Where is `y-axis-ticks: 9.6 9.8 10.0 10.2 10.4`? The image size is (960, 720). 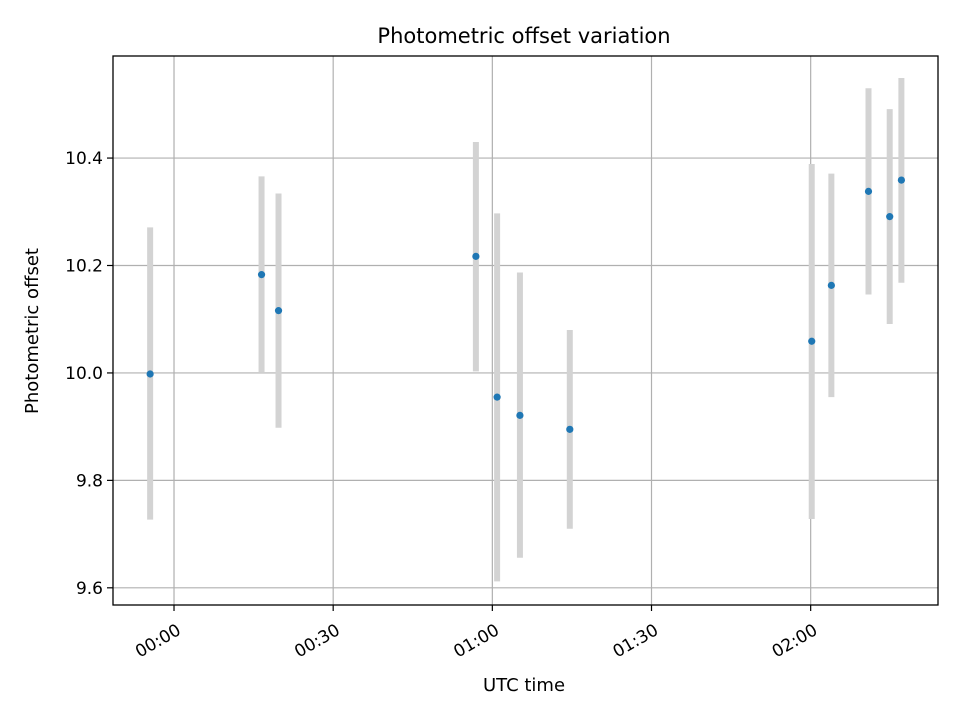
y-axis-ticks: 9.6 9.8 10.0 10.2 10.4 is located at coordinates (89, 374).